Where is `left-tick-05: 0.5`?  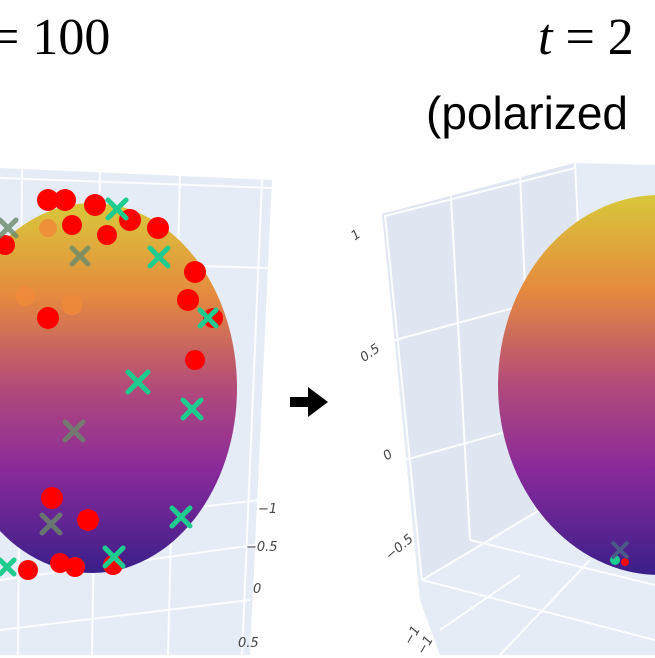
left-tick-05: 0.5 is located at coordinates (248, 643).